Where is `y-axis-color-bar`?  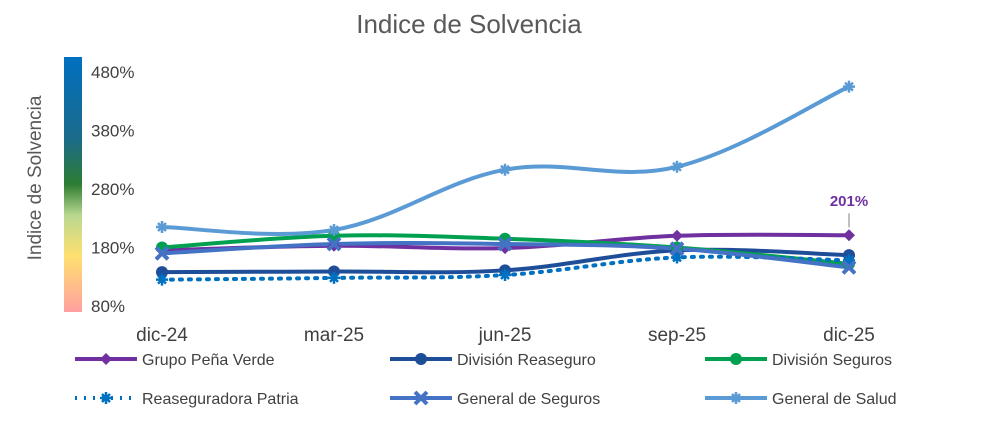
y-axis-color-bar is located at coordinates (73, 184).